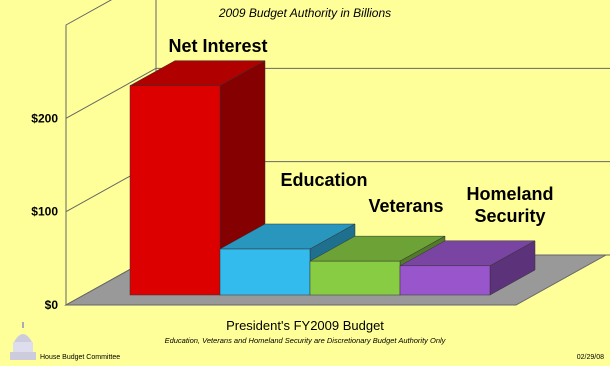  Describe the element at coordinates (590, 357) in the screenshot. I see `footer-date: 02/29/08` at that location.